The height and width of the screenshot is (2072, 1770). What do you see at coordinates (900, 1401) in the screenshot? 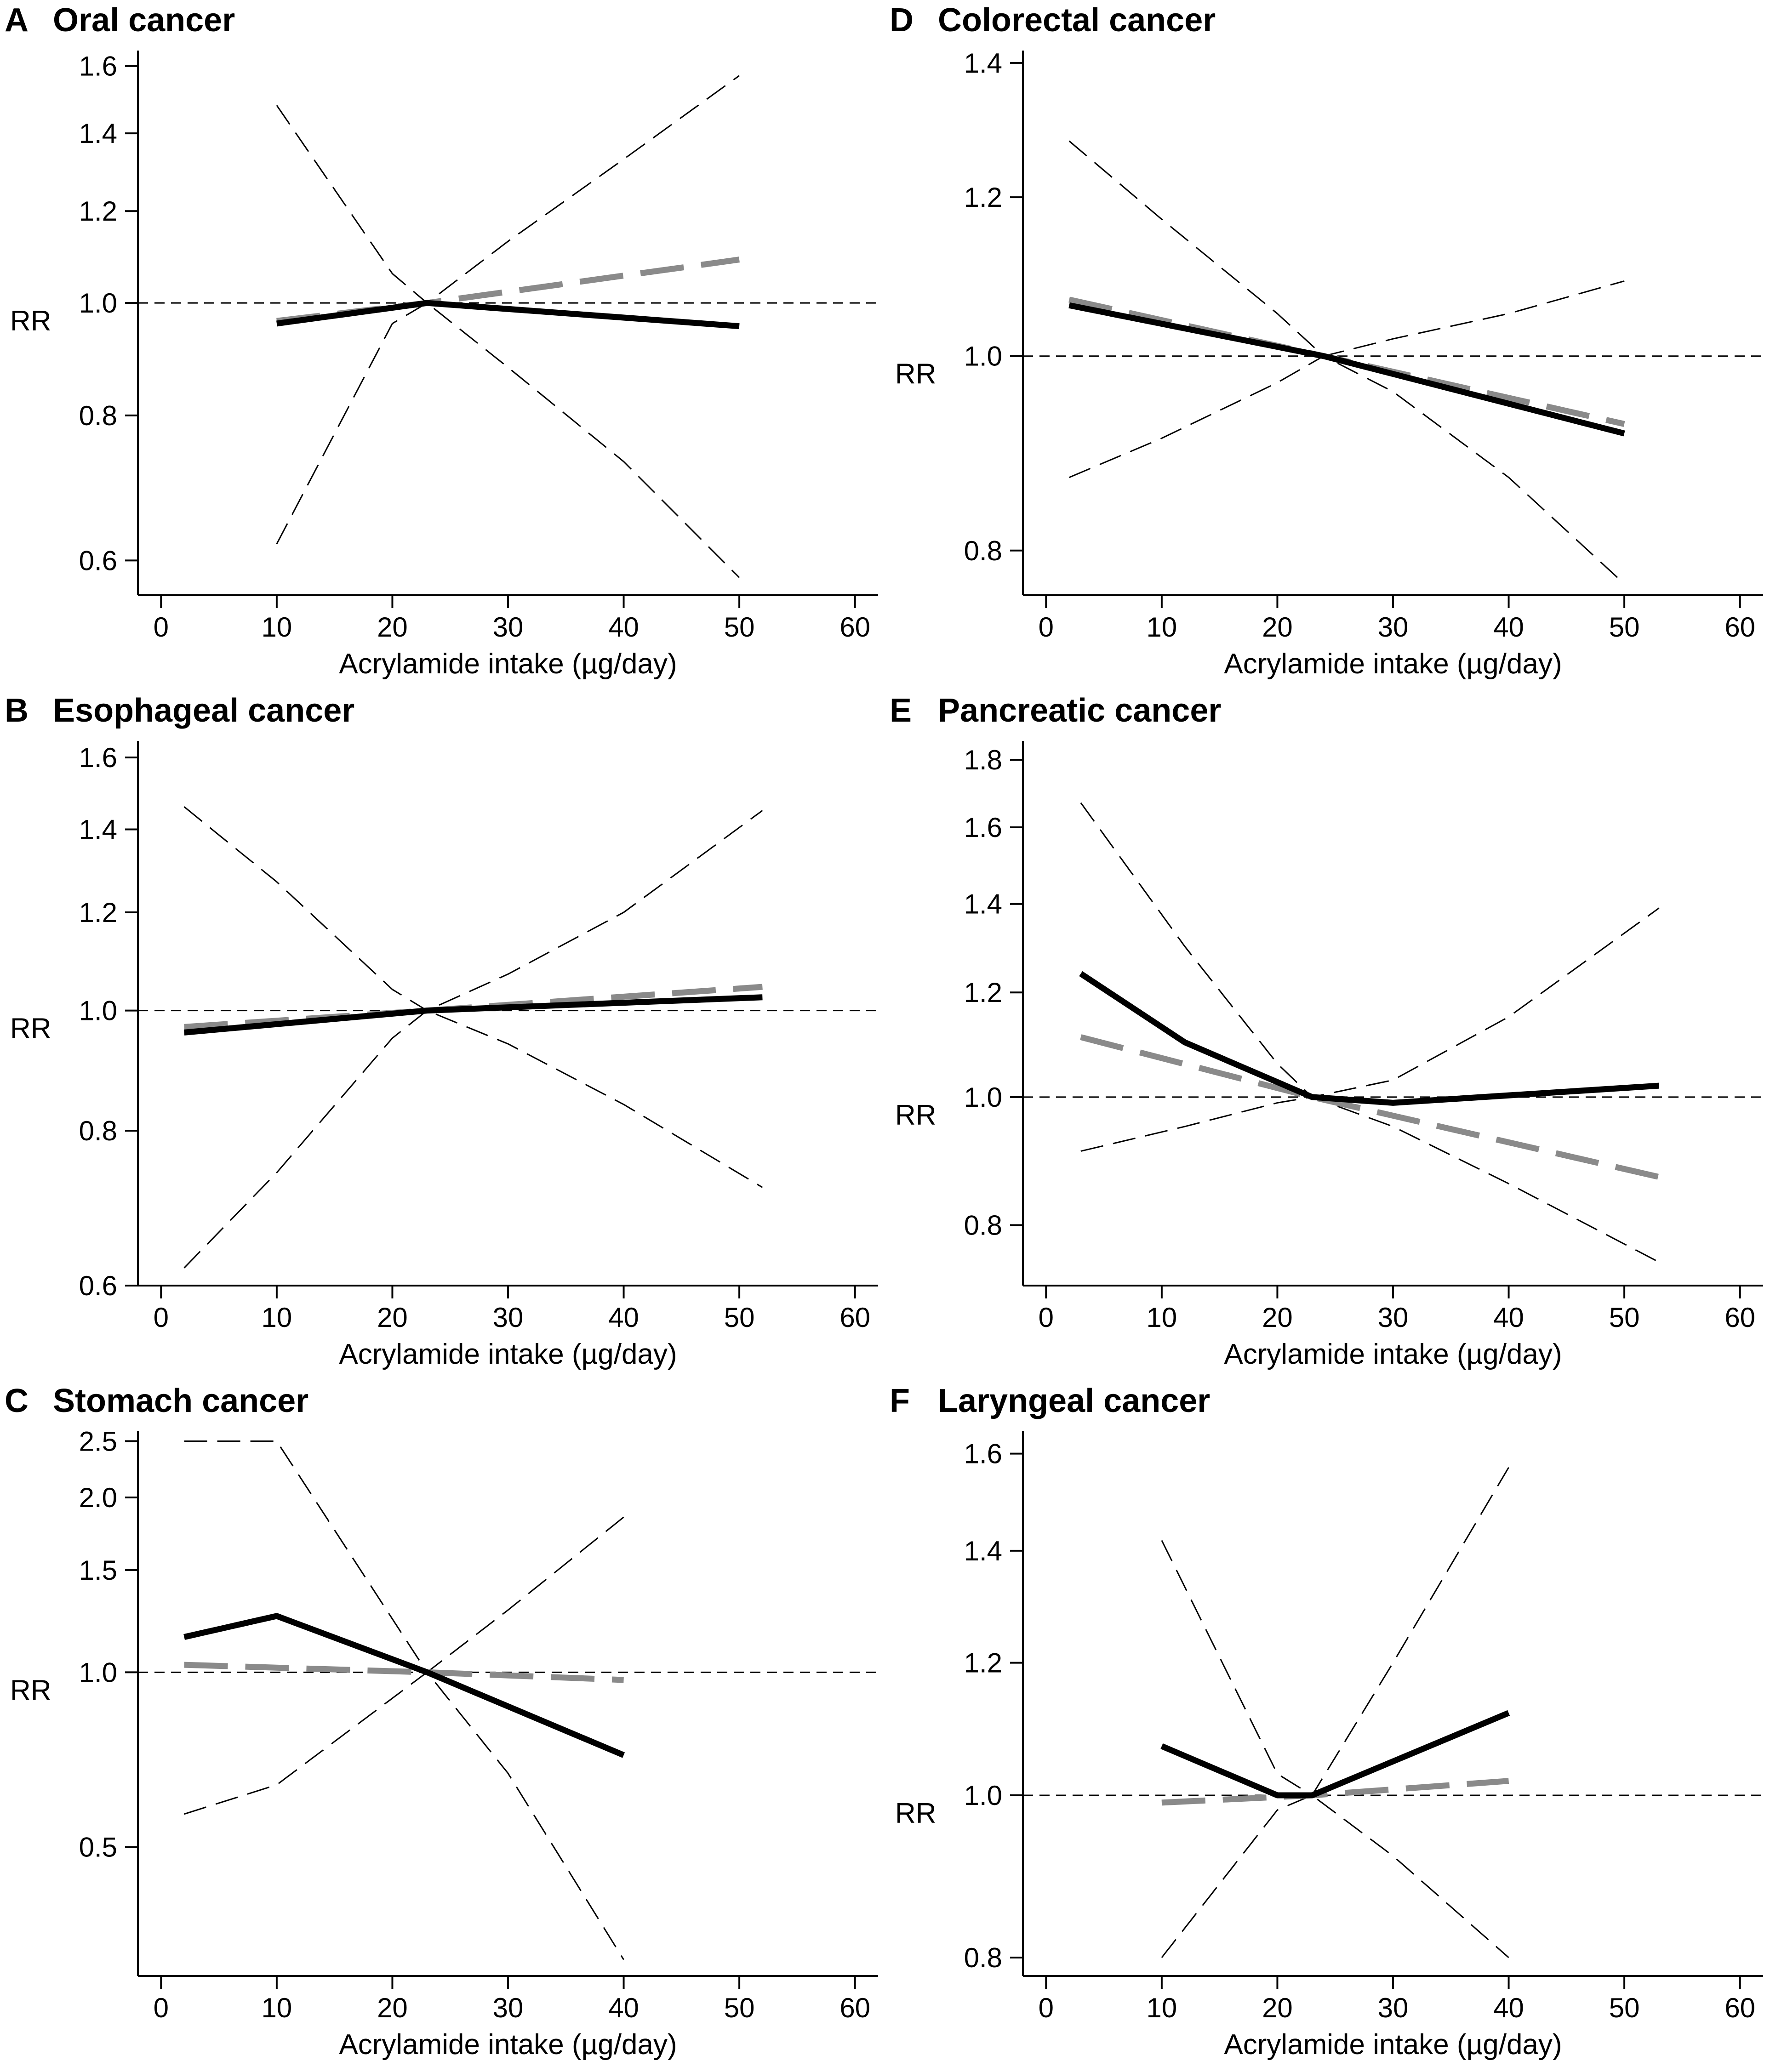
I see `panel-letter: F` at bounding box center [900, 1401].